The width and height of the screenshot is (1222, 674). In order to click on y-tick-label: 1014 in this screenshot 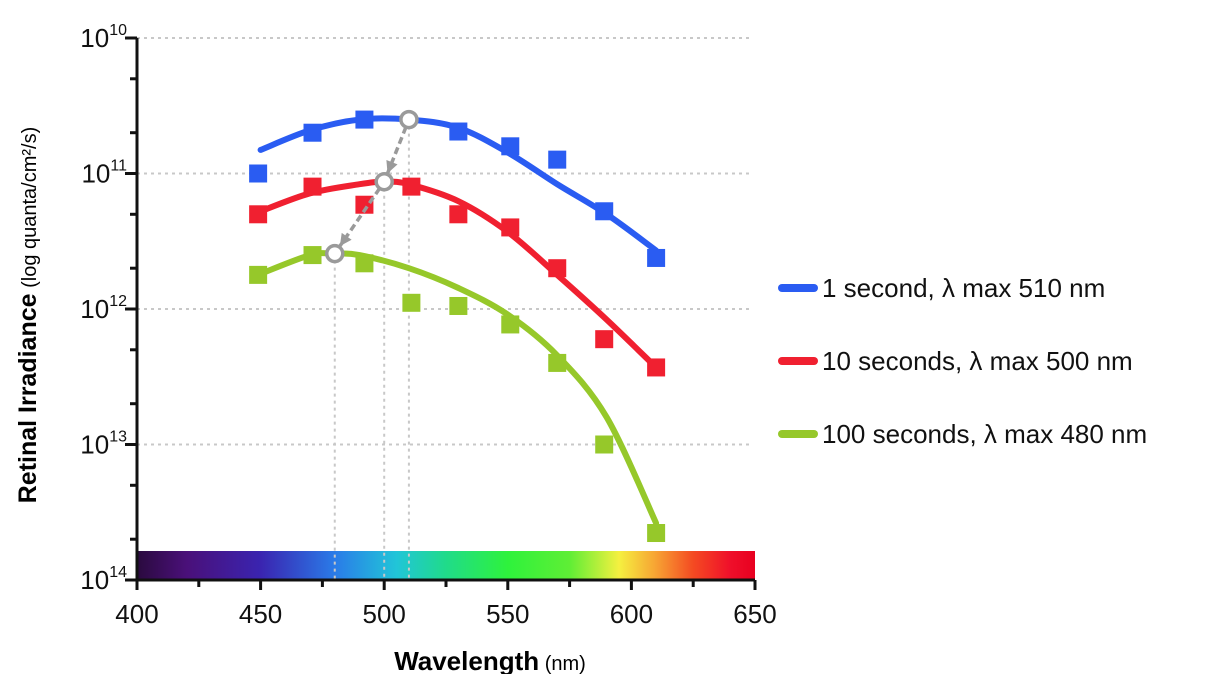, I will do `click(103, 579)`.